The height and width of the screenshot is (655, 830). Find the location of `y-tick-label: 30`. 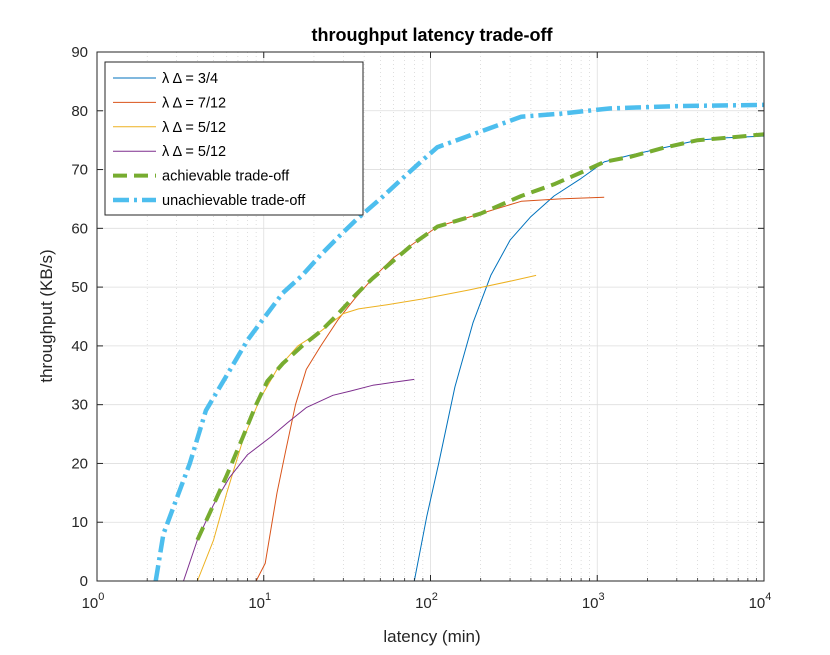

y-tick-label: 30 is located at coordinates (79, 405).